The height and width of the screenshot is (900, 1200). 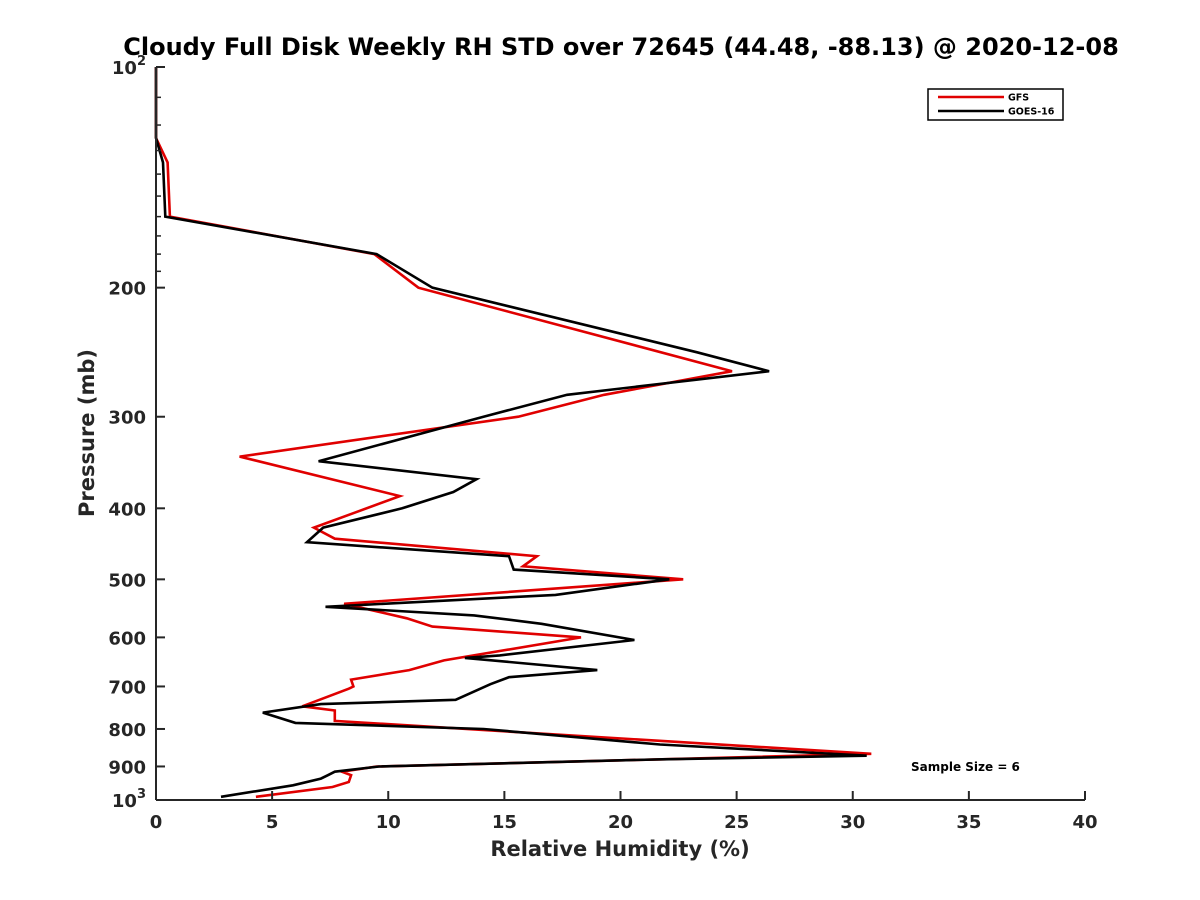 I want to click on x-tick-label: 25, so click(x=736, y=822).